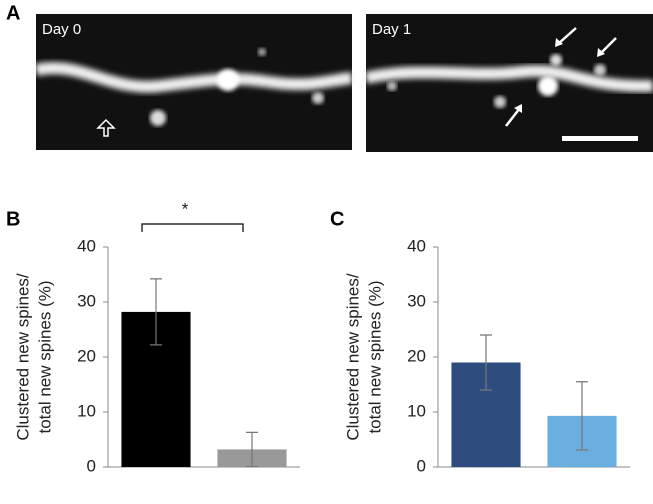 The width and height of the screenshot is (653, 504). Describe the element at coordinates (508, 83) in the screenshot. I see `micrograph: Day 1` at that location.